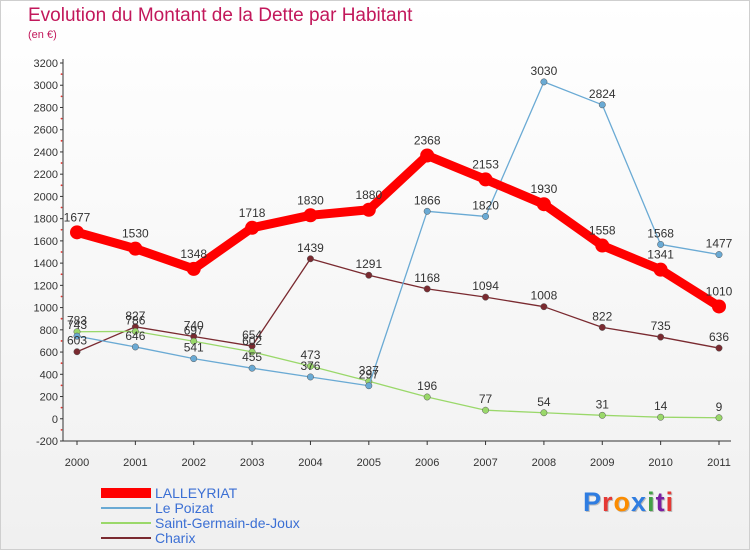  What do you see at coordinates (55, 420) in the screenshot?
I see `y-tick-label: 0` at bounding box center [55, 420].